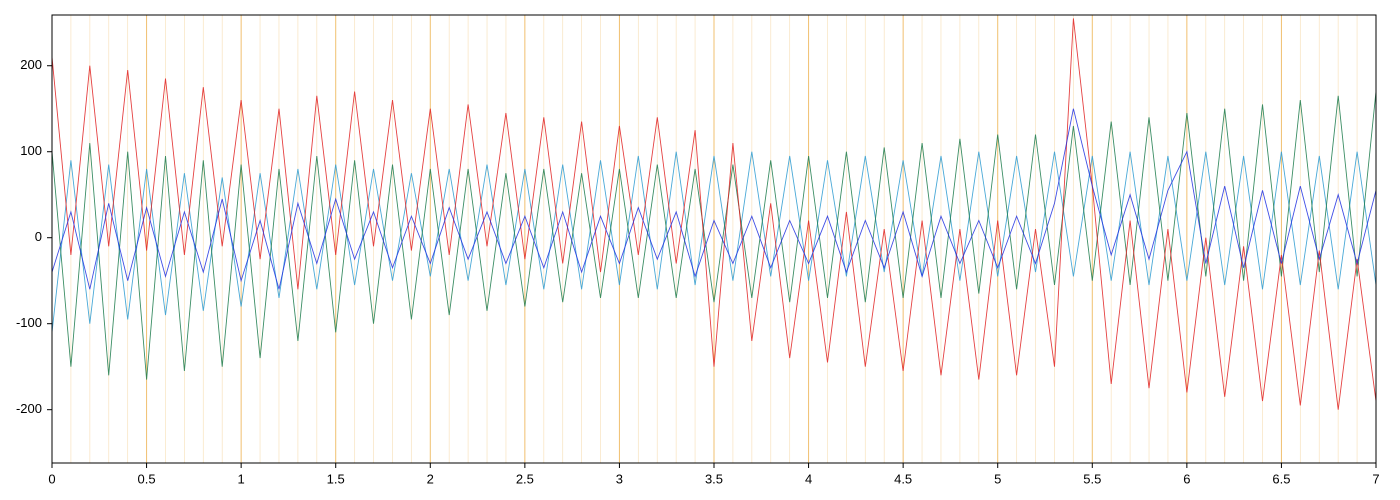  I want to click on x-tick-label: 4.5, so click(903, 478).